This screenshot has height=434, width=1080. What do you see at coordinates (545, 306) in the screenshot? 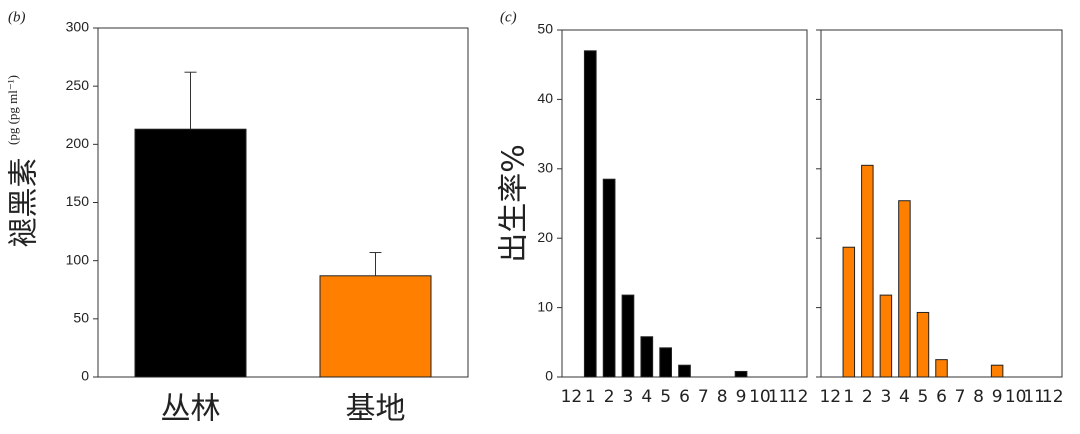
I see `y-tick-label: 10` at bounding box center [545, 306].